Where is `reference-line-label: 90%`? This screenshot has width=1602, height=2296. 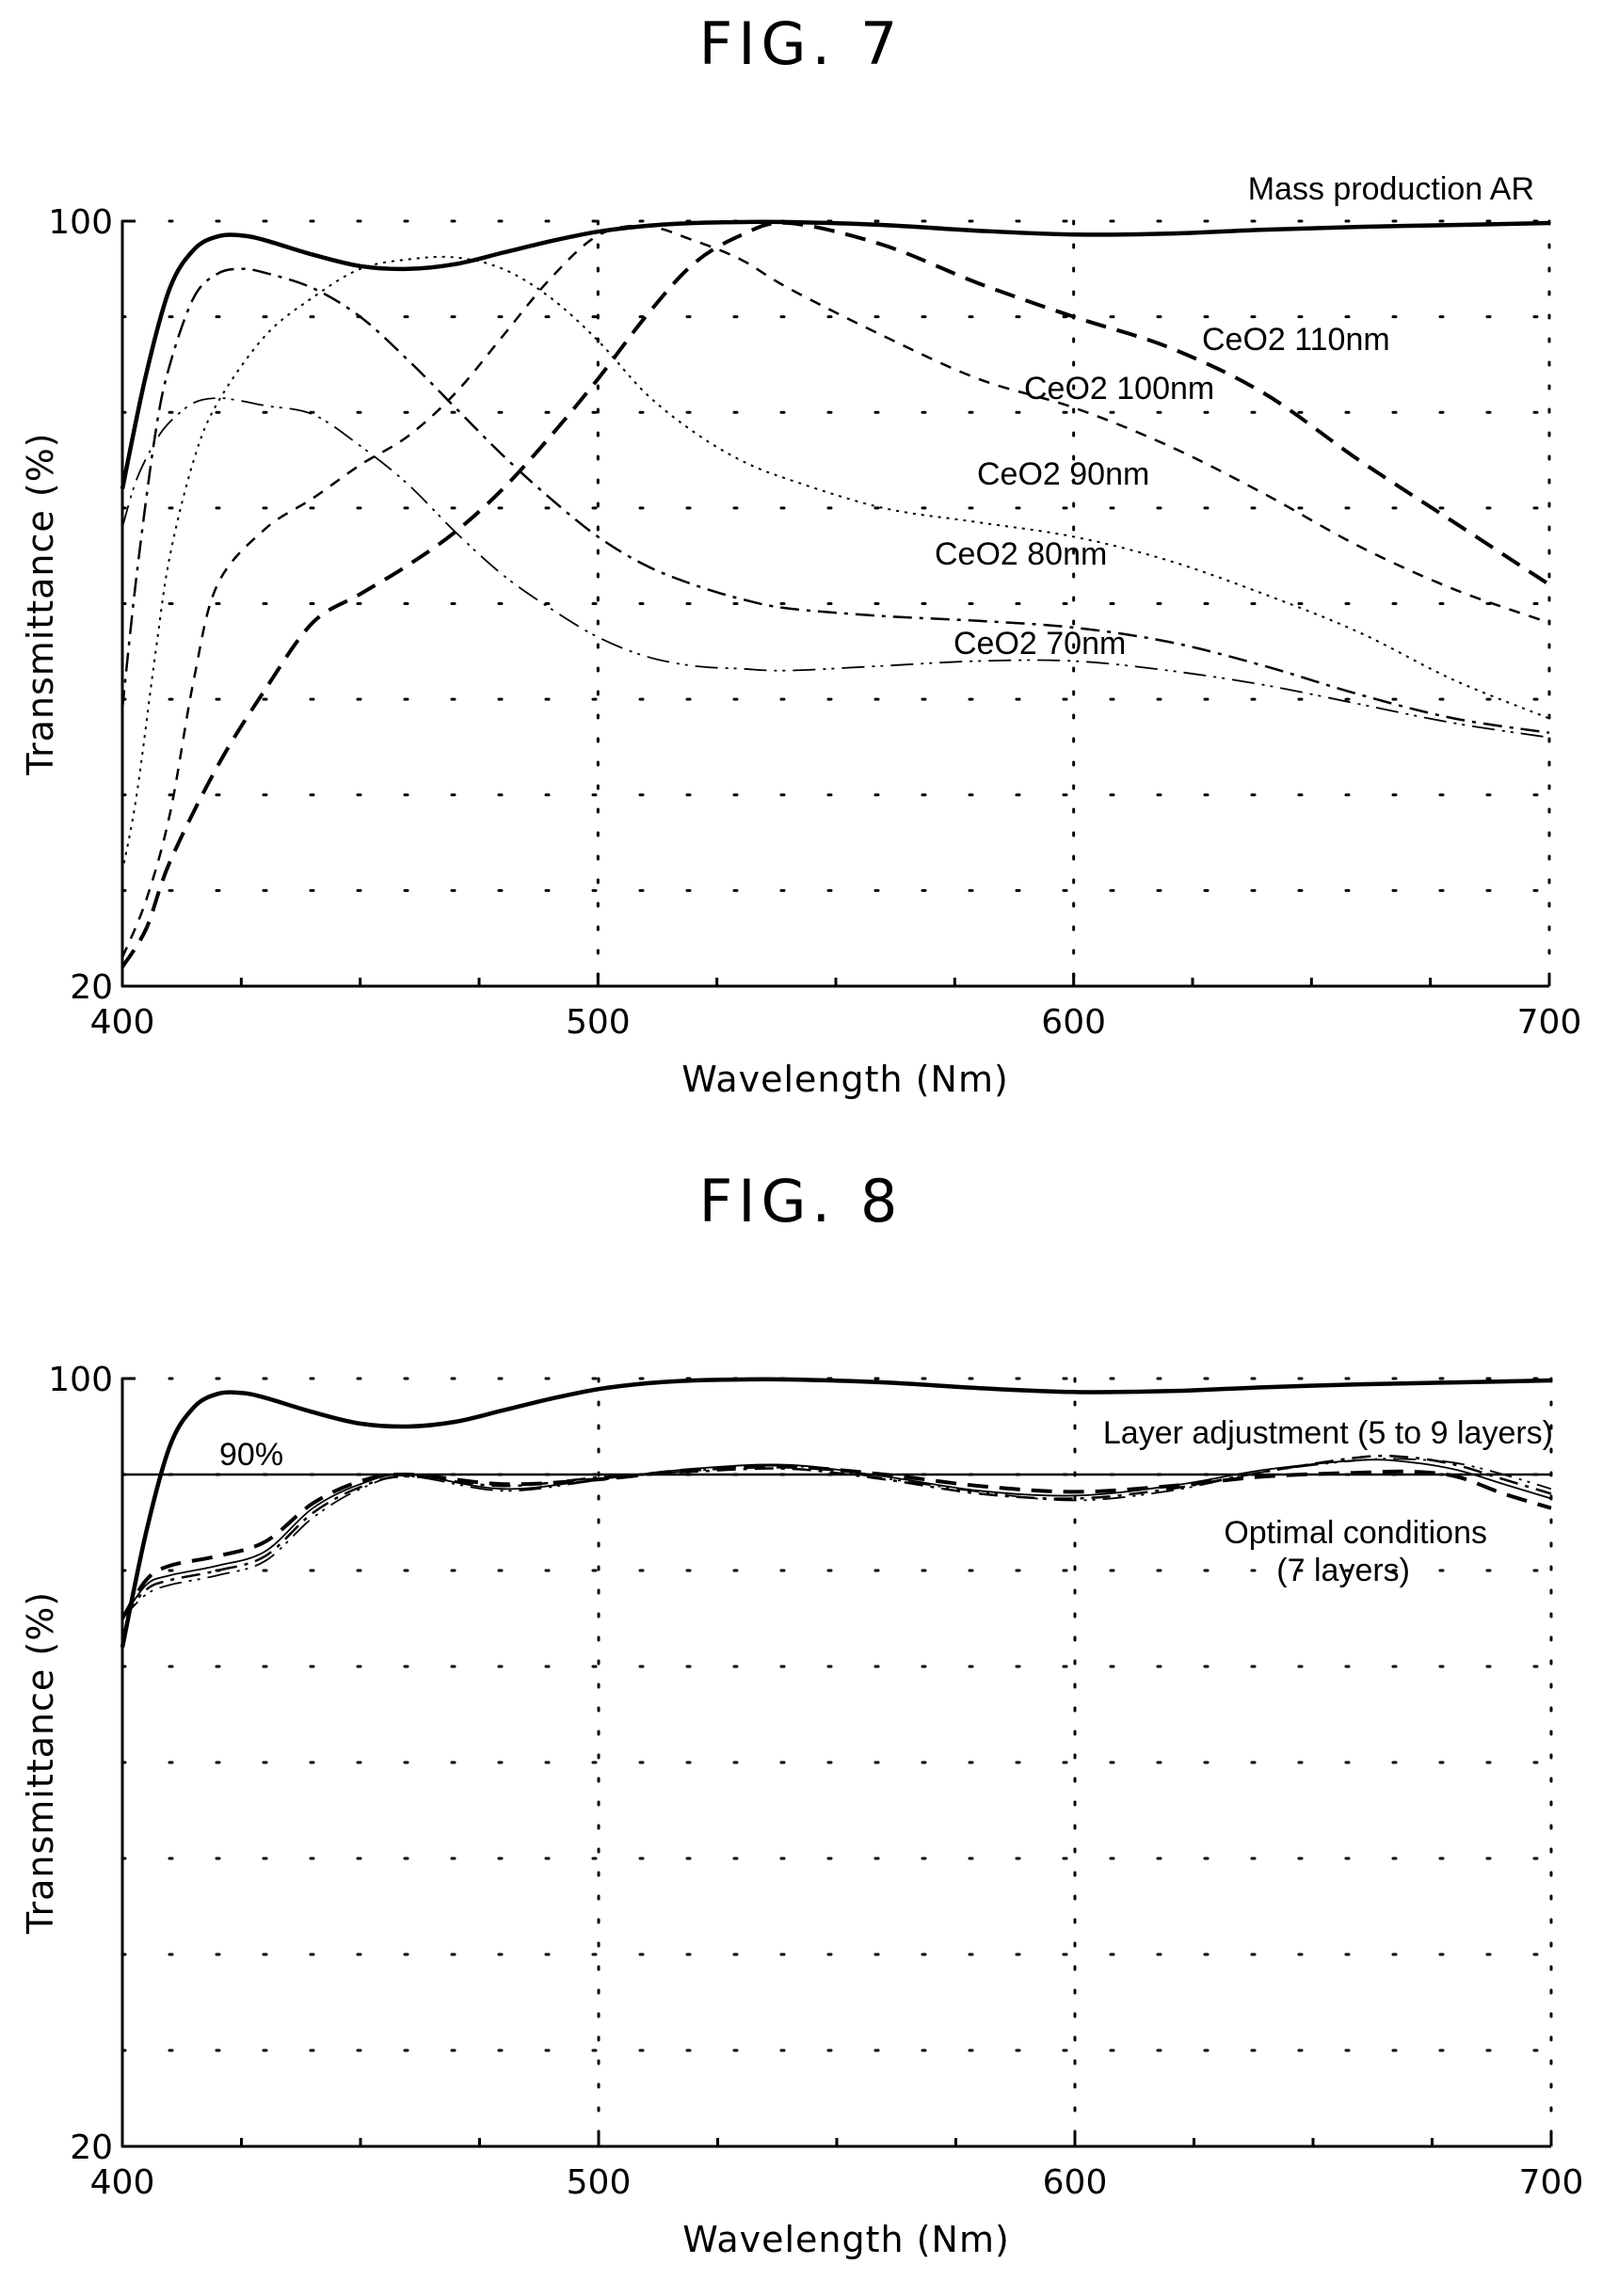
reference-line-label: 90% is located at coordinates (251, 1455).